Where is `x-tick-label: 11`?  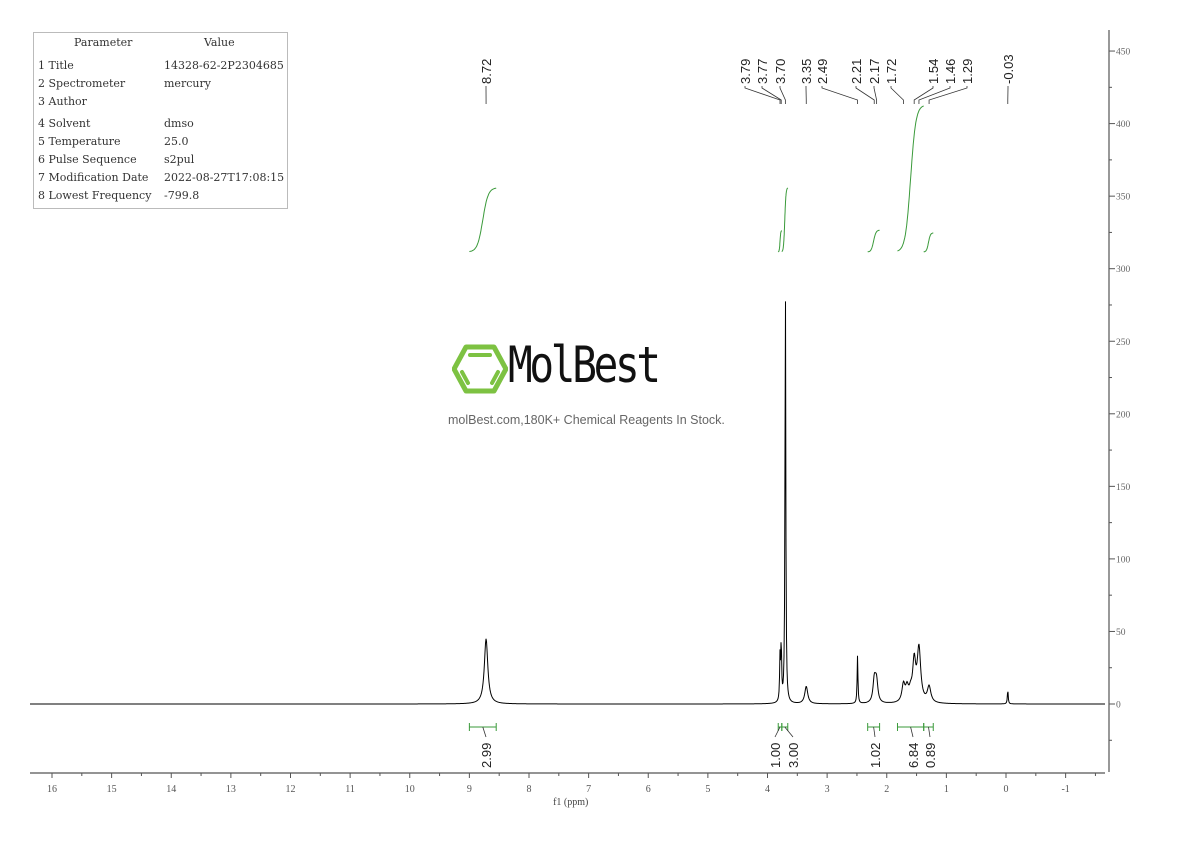 x-tick-label: 11 is located at coordinates (350, 789).